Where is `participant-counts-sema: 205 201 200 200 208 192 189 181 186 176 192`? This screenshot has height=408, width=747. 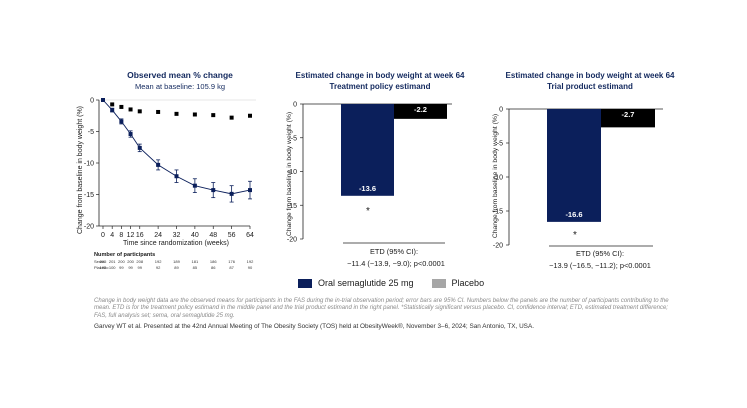
participant-counts-sema: 205 201 200 200 208 192 189 181 186 176 192 is located at coordinates (177, 261).